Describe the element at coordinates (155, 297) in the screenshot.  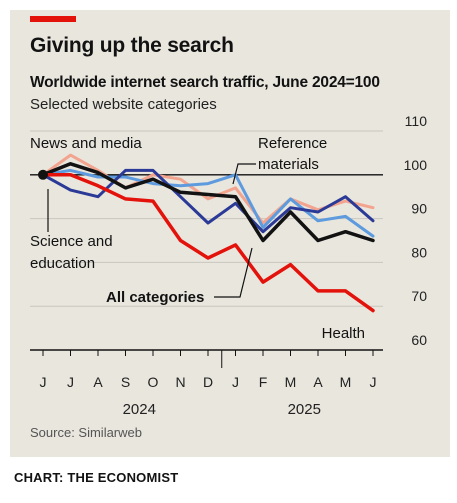
I see `annotation-all-categories: All categories` at that location.